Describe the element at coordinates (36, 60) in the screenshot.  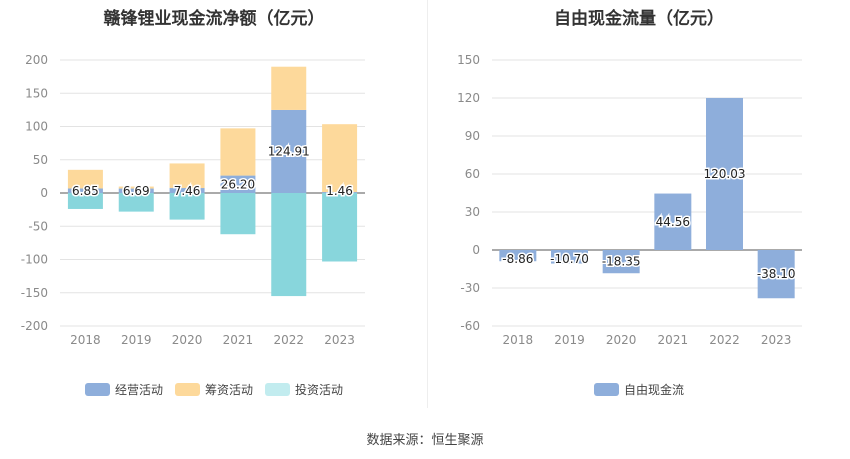
I see `y-tick-label: 200` at that location.